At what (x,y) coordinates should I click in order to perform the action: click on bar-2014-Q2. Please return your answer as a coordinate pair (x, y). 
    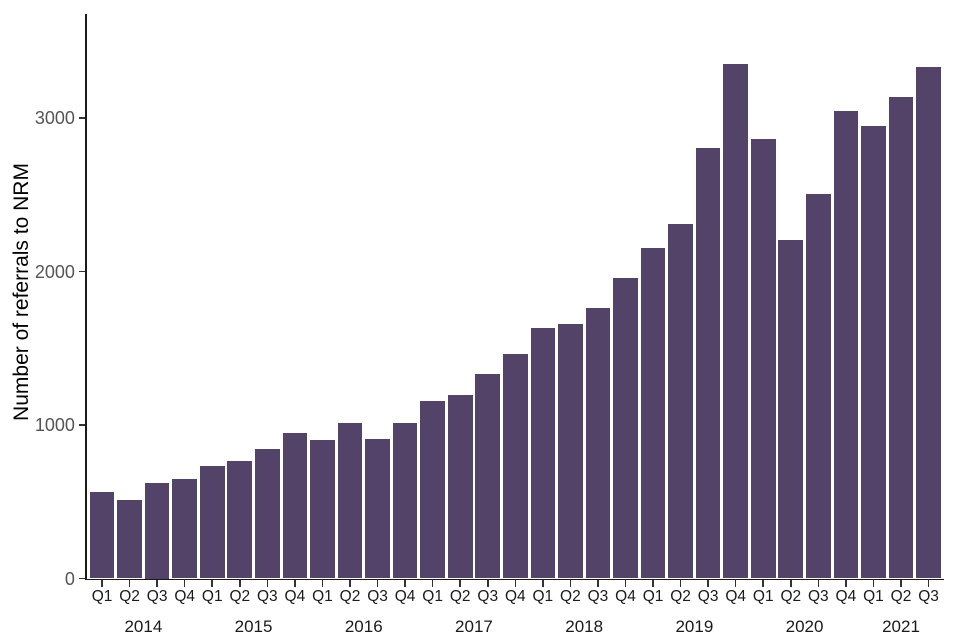
    Looking at the image, I should click on (129, 539).